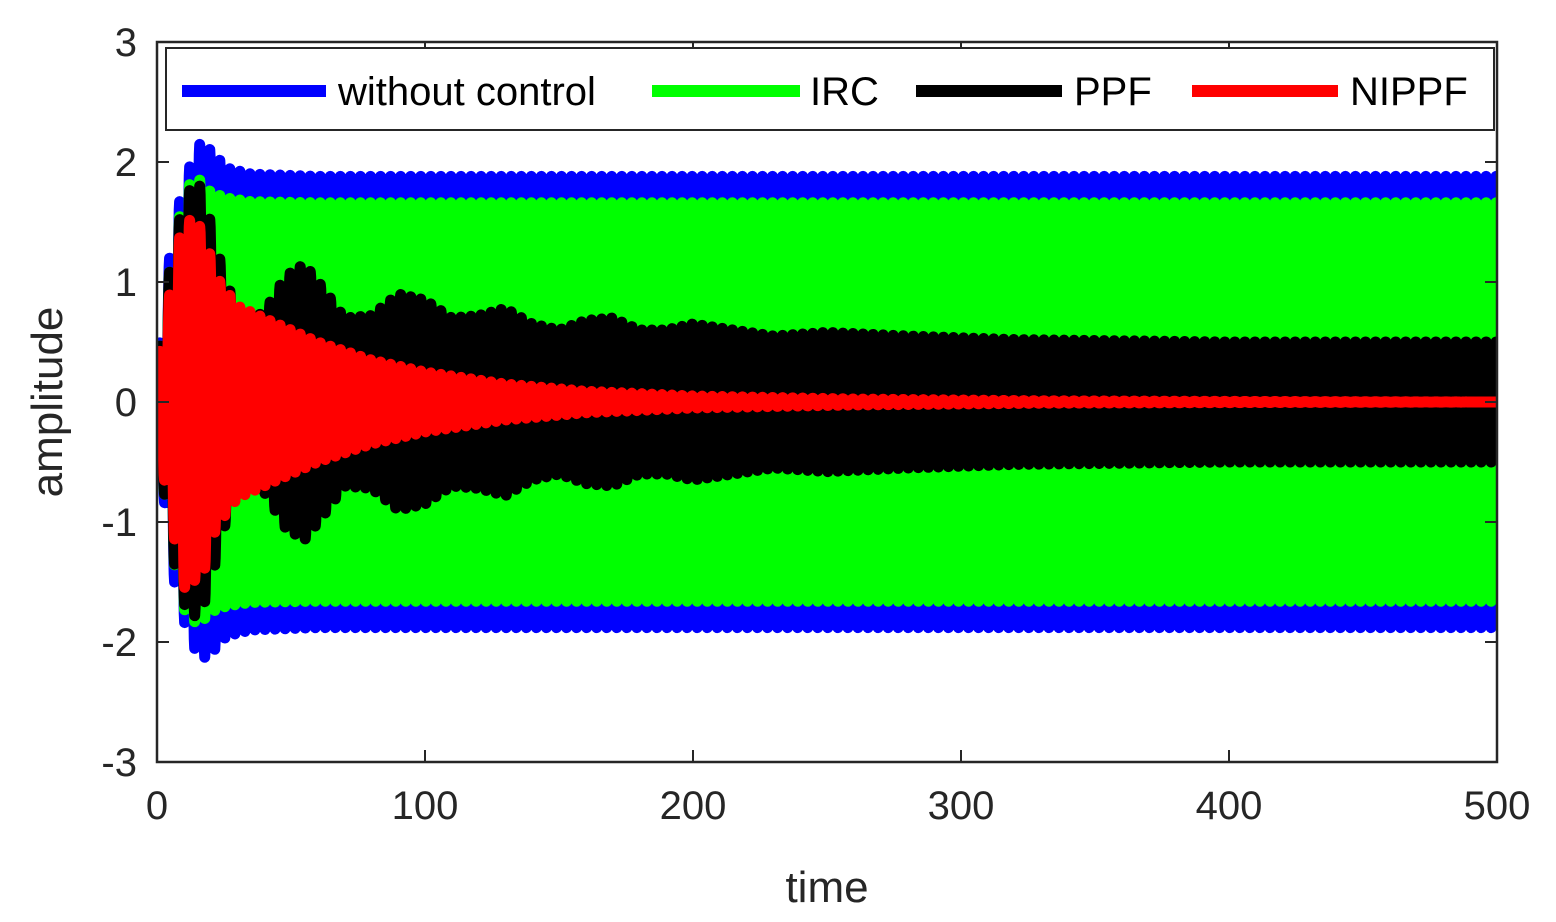 The image size is (1556, 922). Describe the element at coordinates (961, 806) in the screenshot. I see `x-tick-label: 300` at that location.